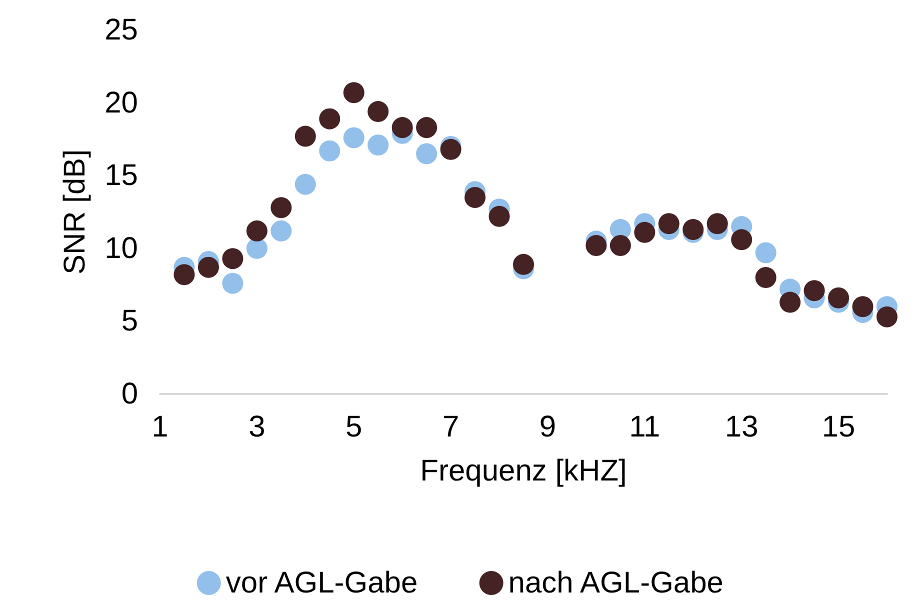  Describe the element at coordinates (741, 427) in the screenshot. I see `x-tick-label: 13` at that location.